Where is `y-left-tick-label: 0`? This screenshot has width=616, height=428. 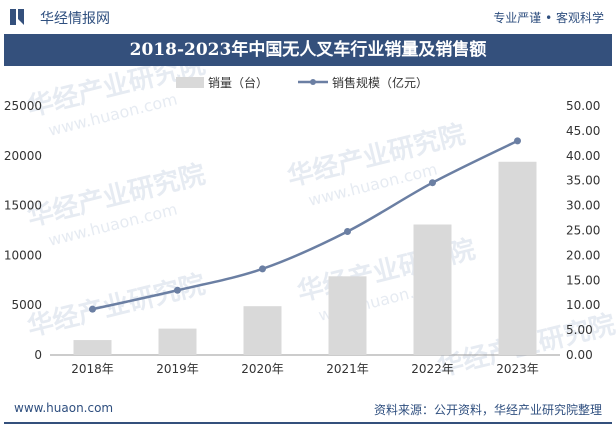
y-left-tick-label: 0 is located at coordinates (38, 355).